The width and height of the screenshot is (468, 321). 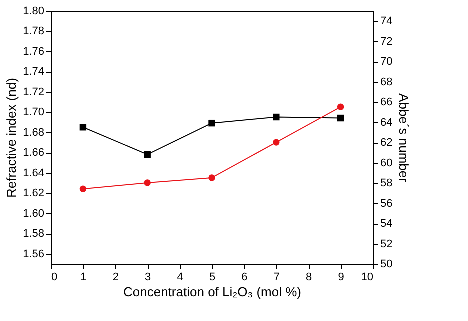 What do you see at coordinates (33, 92) in the screenshot?
I see `y-tick-label: 1.72` at bounding box center [33, 92].